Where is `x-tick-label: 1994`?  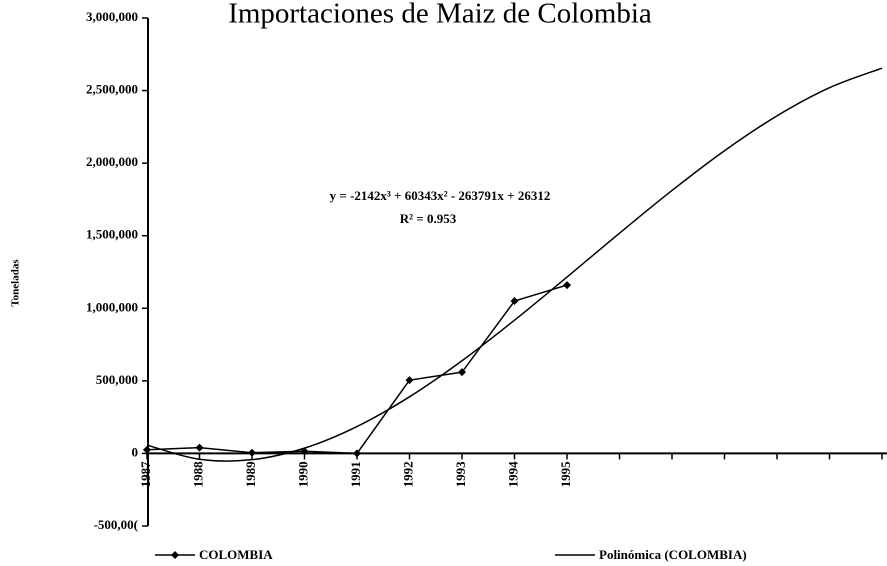 x-tick-label: 1994 is located at coordinates (512, 474).